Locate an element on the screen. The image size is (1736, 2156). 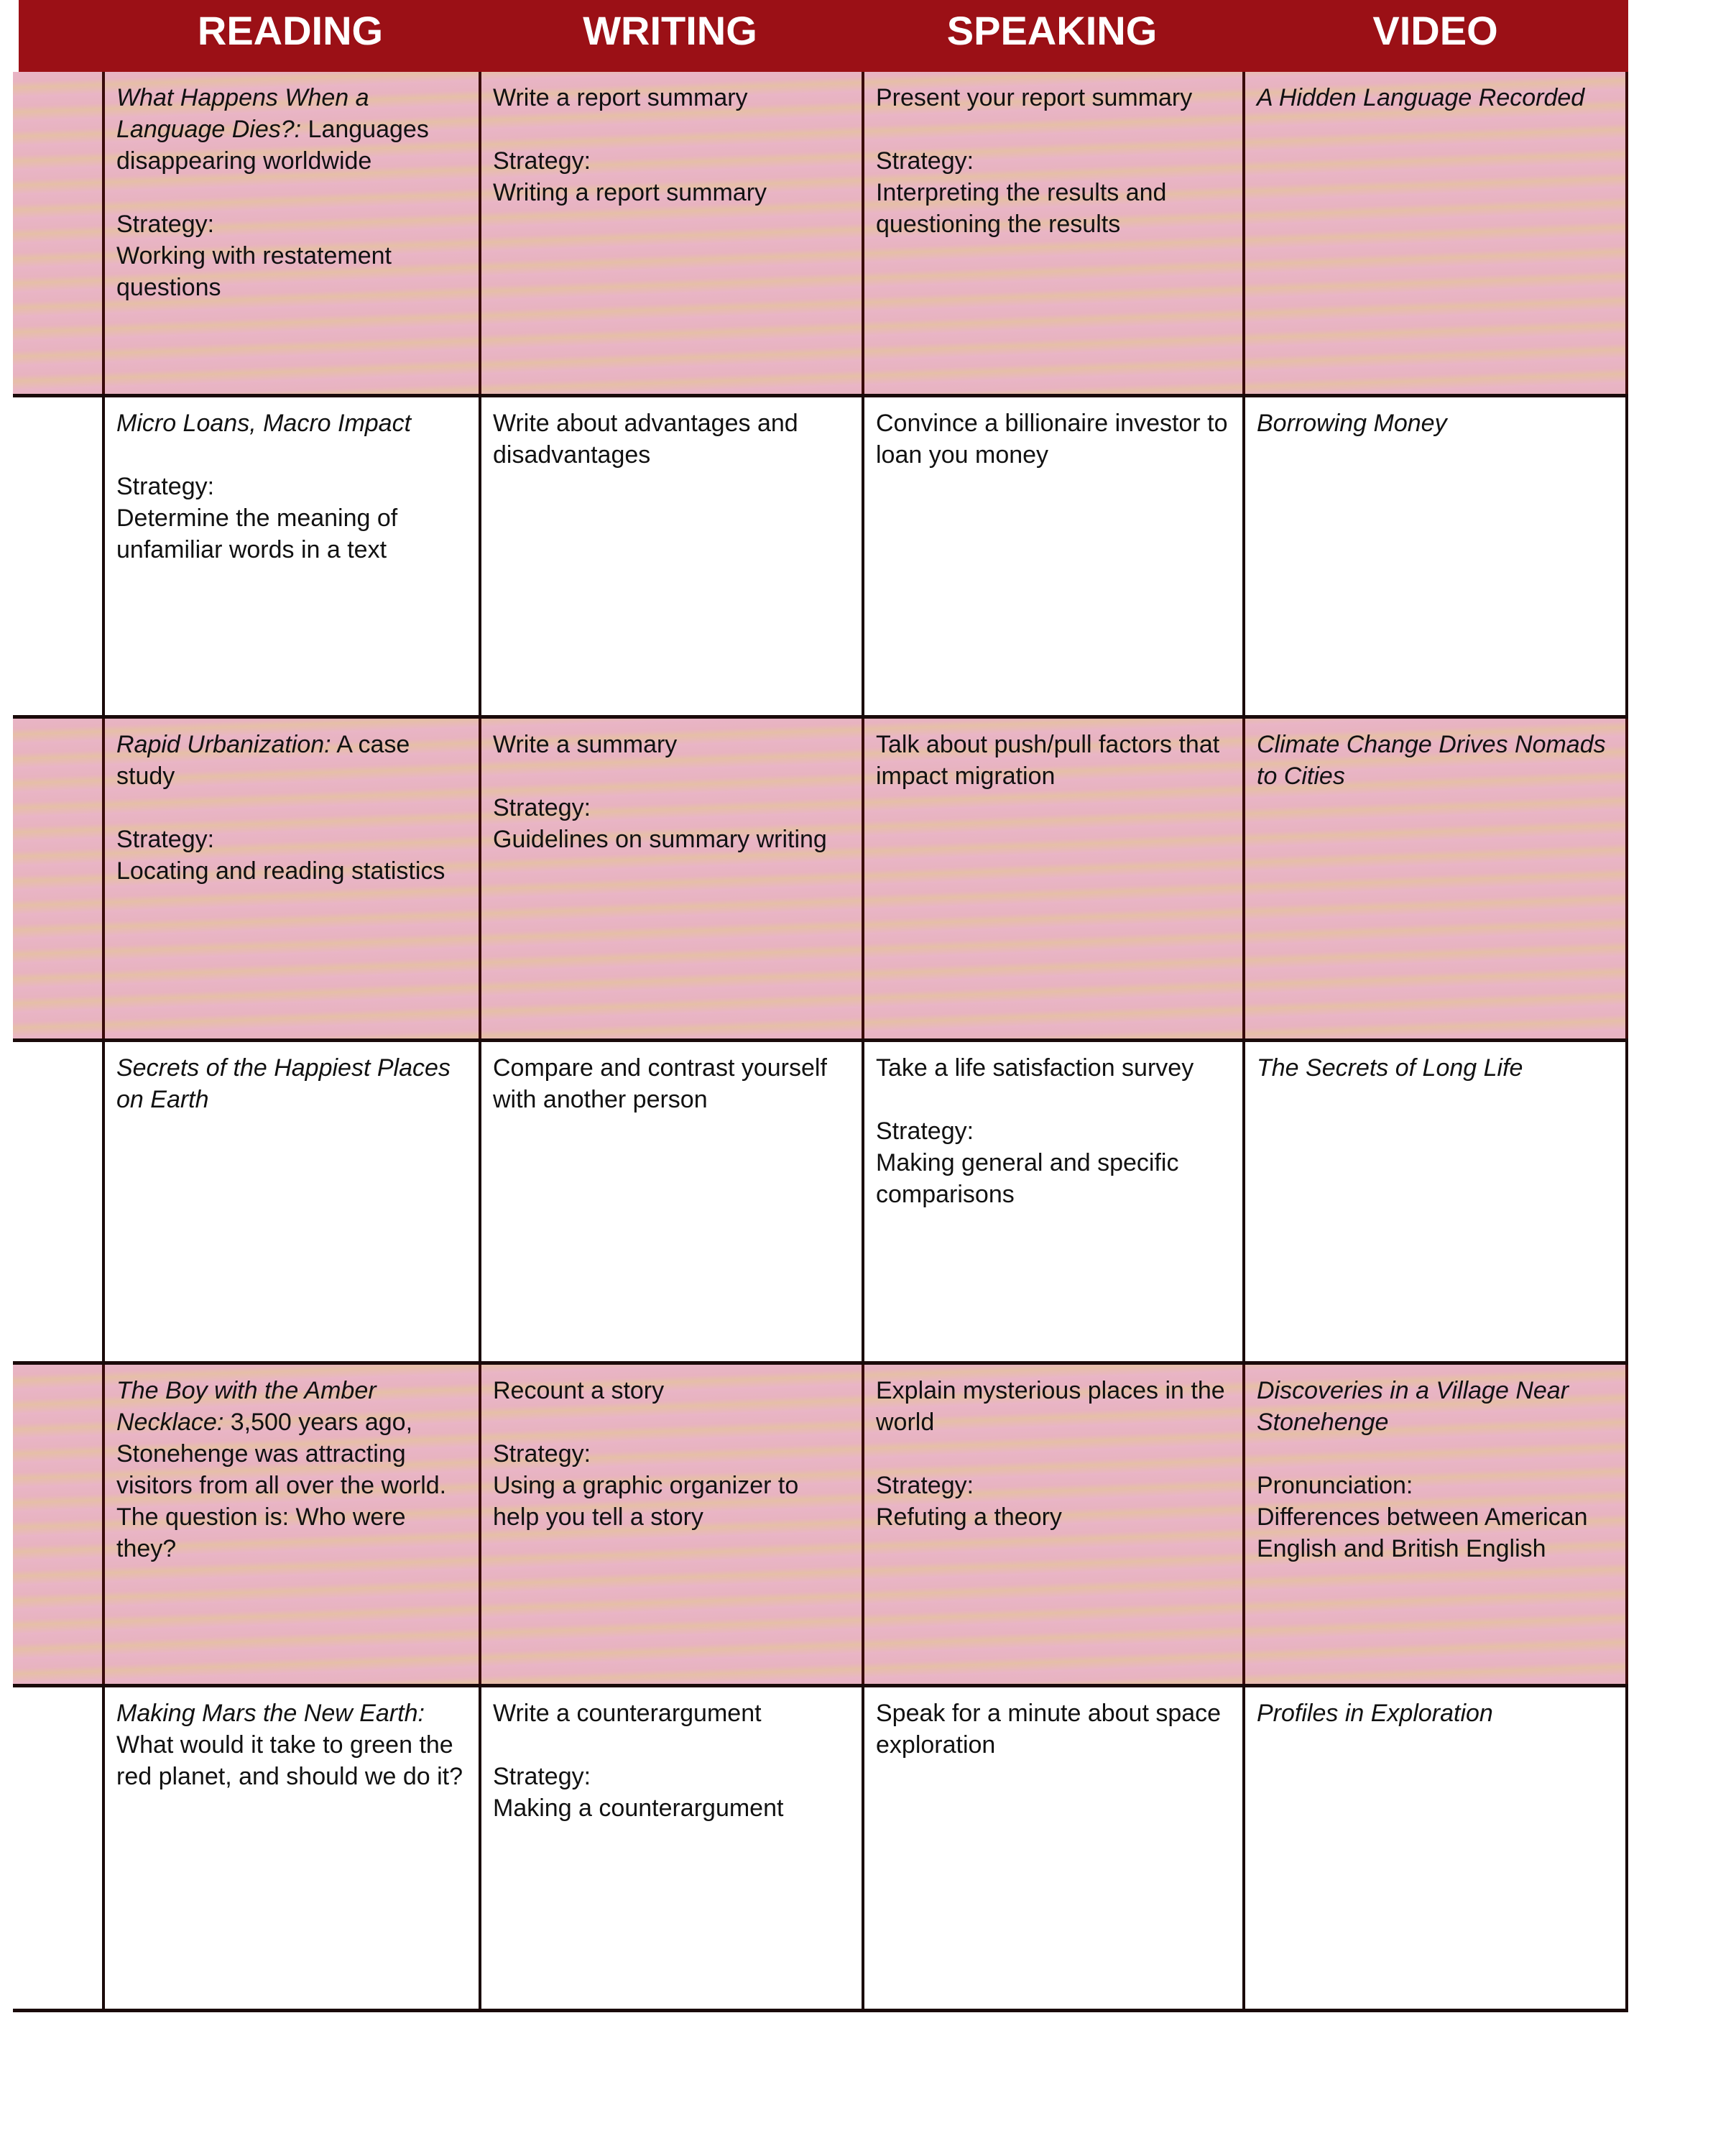
strategy-text: Guidelines on summary writing is located at coordinates (660, 840).